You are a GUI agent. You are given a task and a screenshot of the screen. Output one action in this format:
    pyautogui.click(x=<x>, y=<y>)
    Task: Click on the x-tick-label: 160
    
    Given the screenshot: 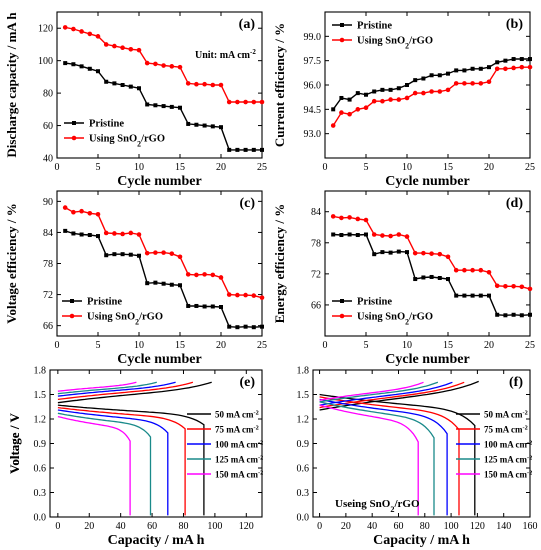 What is the action you would take?
    pyautogui.click(x=530, y=526)
    